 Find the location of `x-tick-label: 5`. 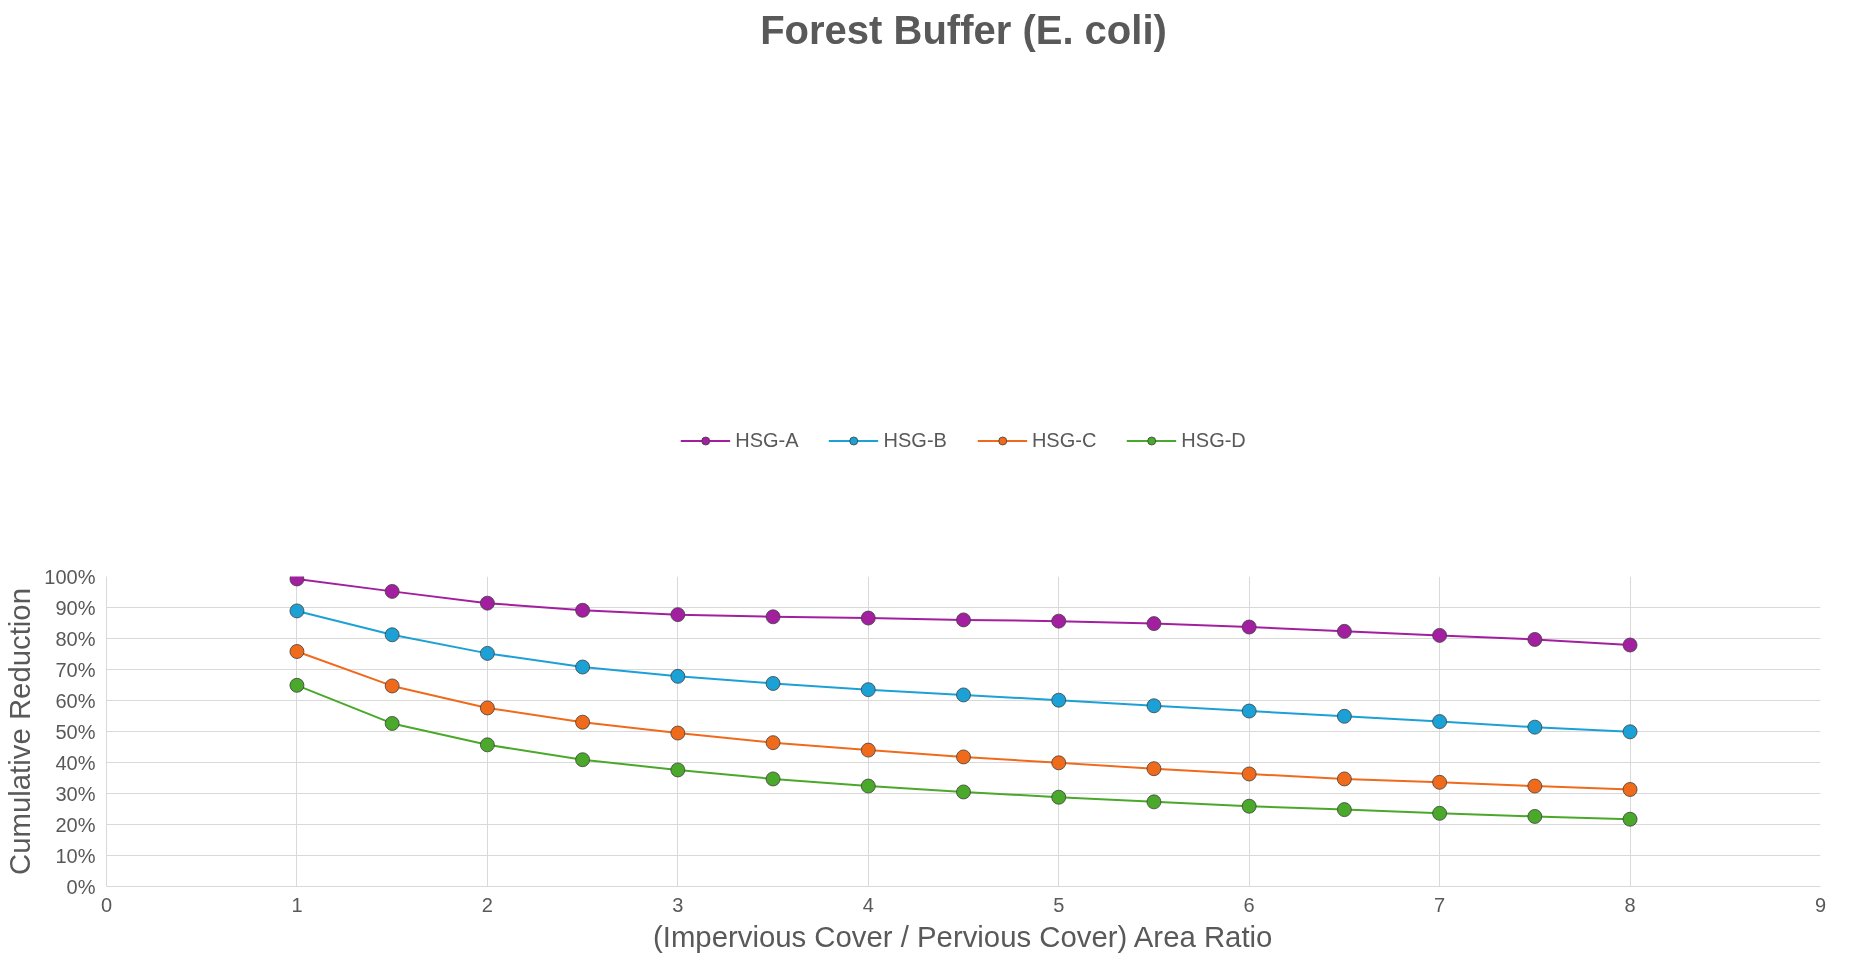

x-tick-label: 5 is located at coordinates (1059, 904).